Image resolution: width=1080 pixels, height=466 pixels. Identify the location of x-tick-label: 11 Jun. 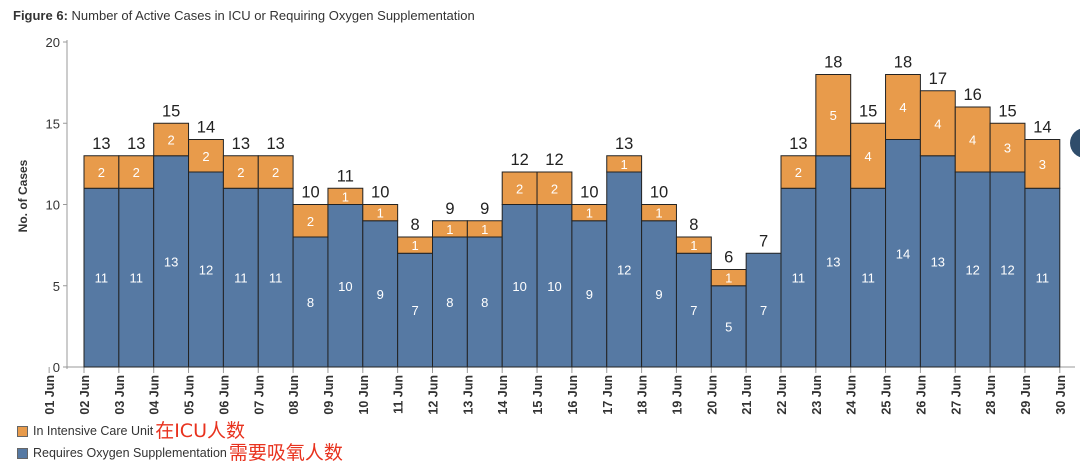
(399, 394).